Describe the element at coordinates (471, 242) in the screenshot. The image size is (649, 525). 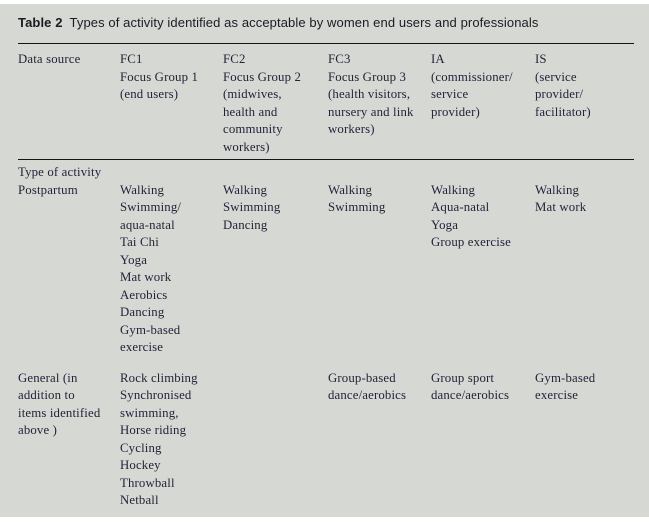
I see `cell-line: Group exercise` at that location.